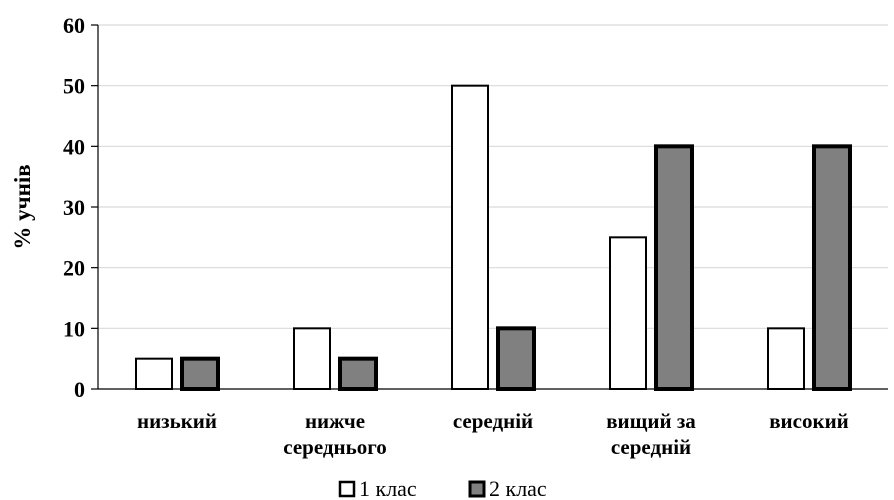  What do you see at coordinates (493, 421) in the screenshot?
I see `x-category-label: середній` at bounding box center [493, 421].